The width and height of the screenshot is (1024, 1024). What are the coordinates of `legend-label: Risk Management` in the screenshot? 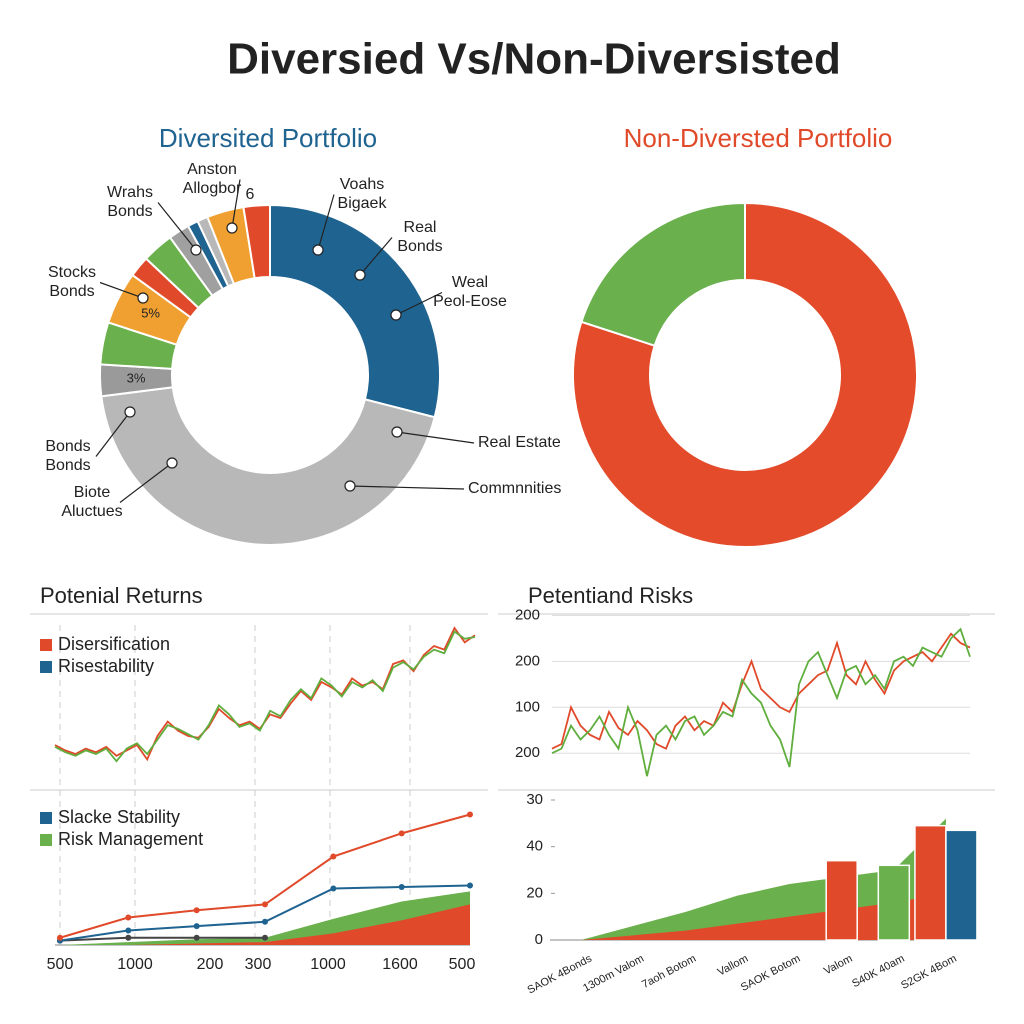 It's located at (130, 839).